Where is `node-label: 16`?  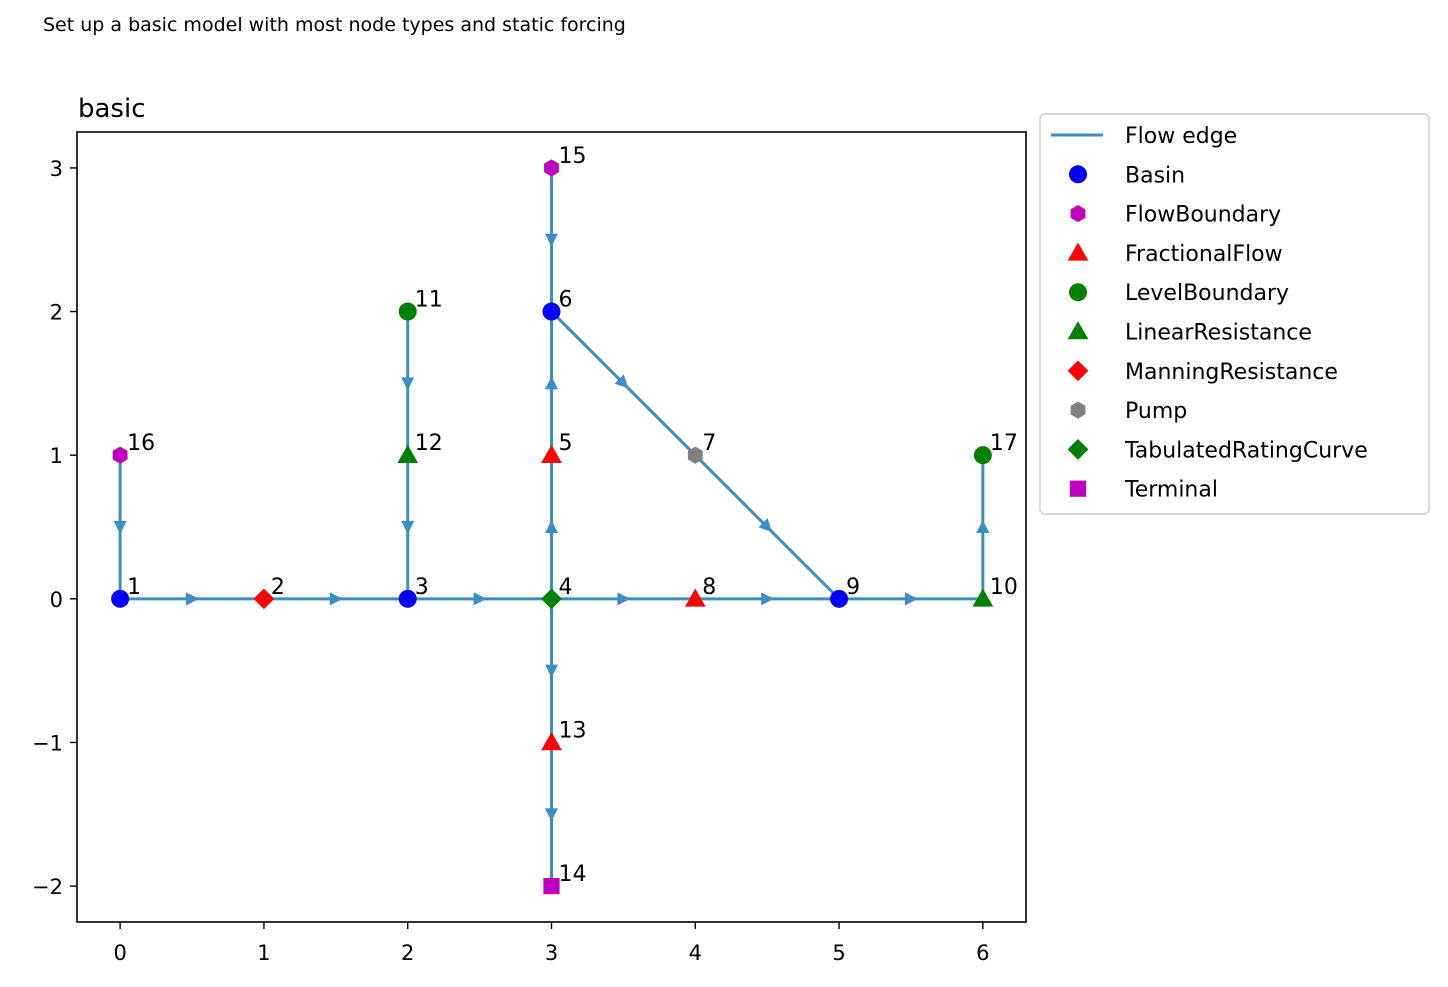
node-label: 16 is located at coordinates (141, 443).